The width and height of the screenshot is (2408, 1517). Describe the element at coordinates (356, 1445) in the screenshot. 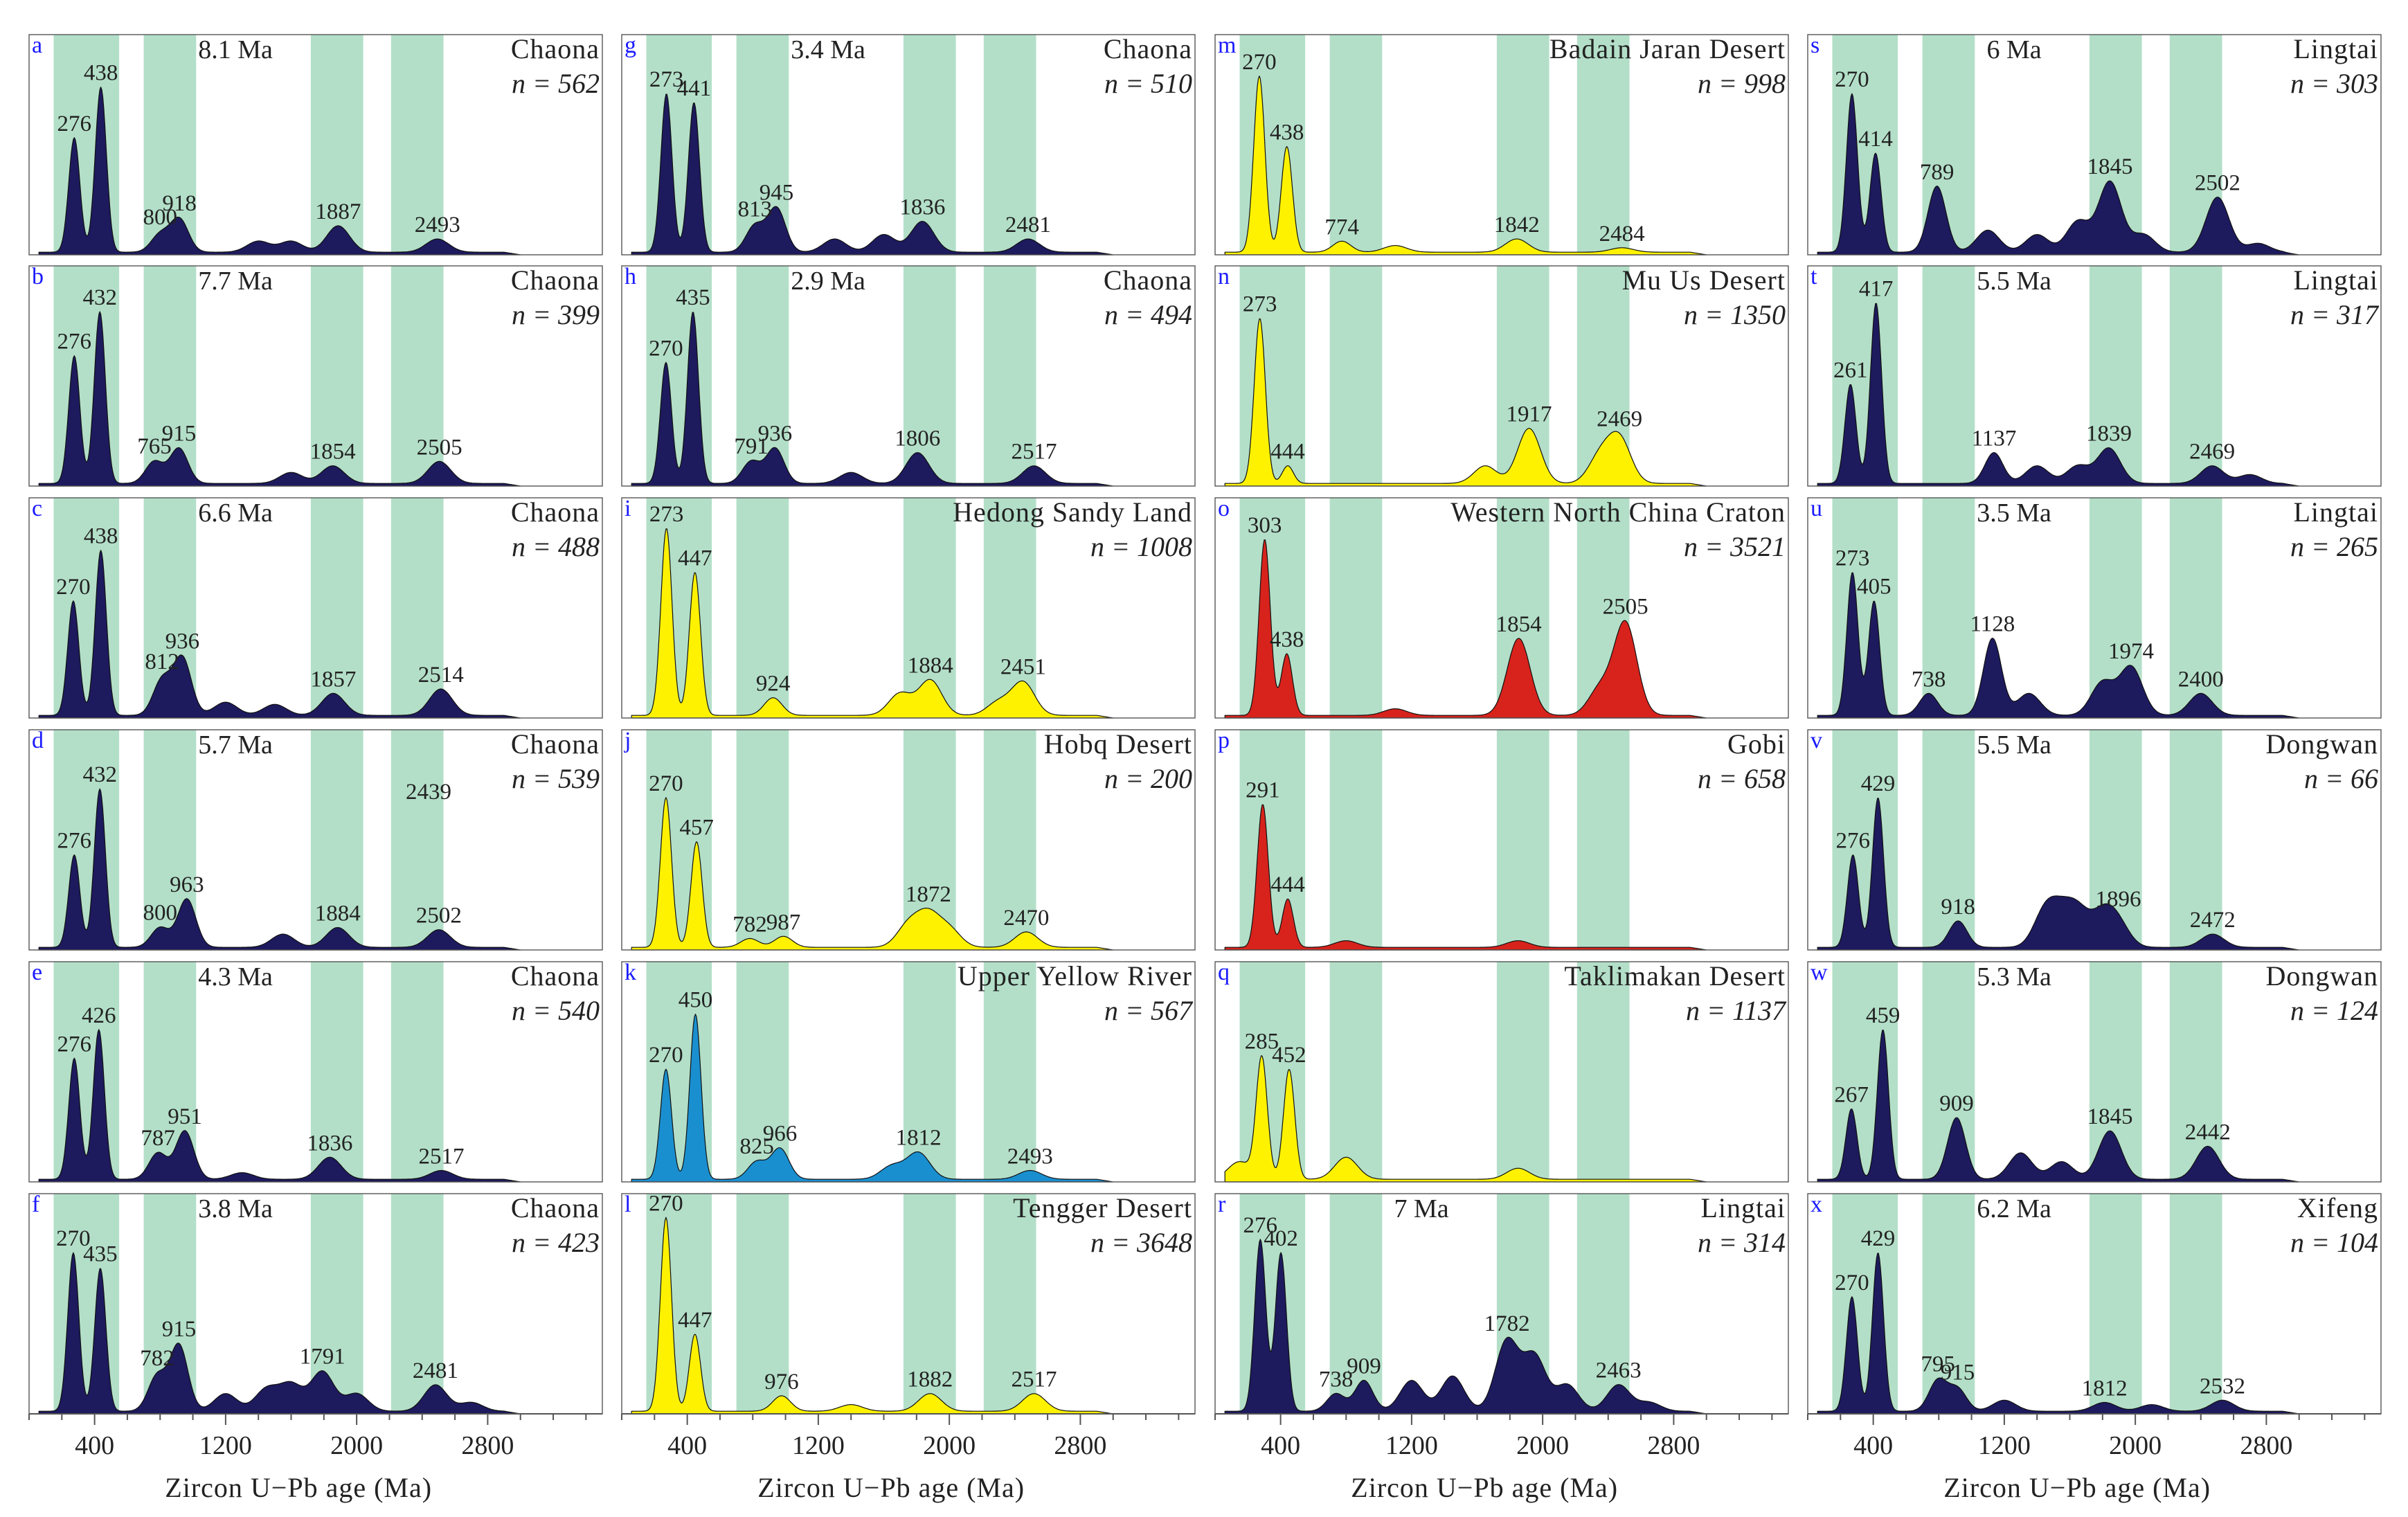

I see `x-tick-label: 2000` at that location.